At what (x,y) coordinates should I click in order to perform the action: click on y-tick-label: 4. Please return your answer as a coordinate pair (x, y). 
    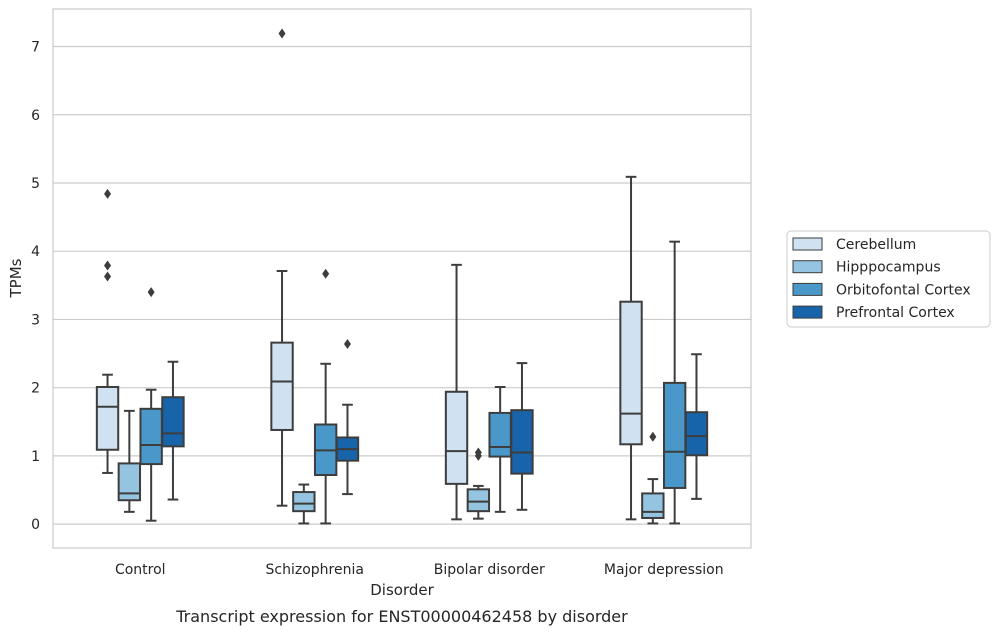
    Looking at the image, I should click on (35, 252).